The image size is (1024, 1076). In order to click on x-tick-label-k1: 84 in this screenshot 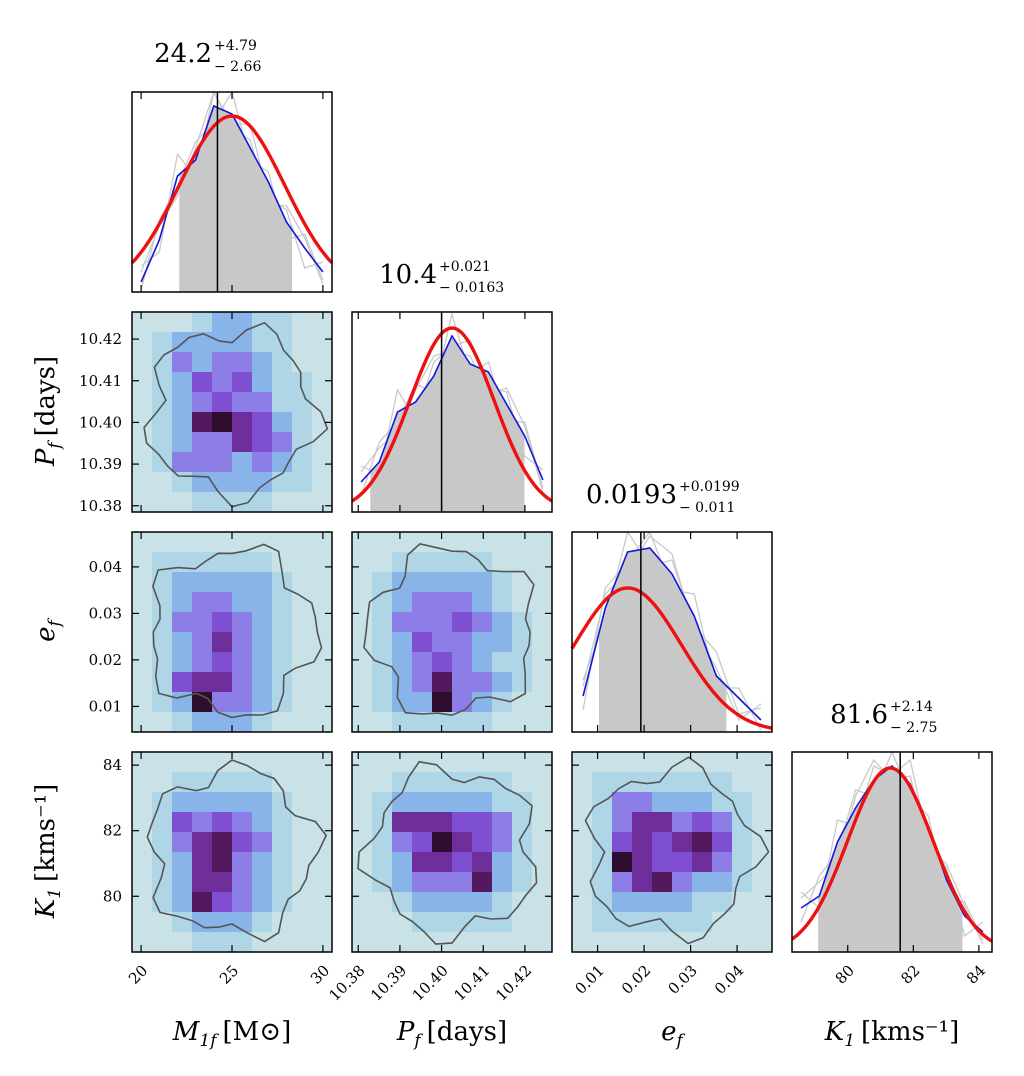, I will do `click(976, 975)`.